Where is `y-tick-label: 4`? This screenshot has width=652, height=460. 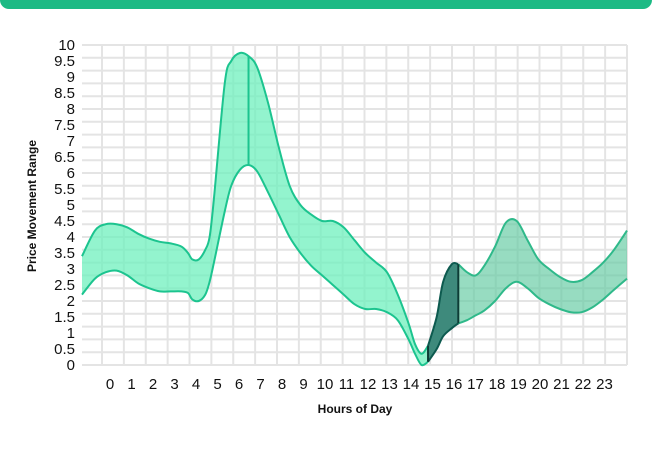
y-tick-label: 4 is located at coordinates (71, 237).